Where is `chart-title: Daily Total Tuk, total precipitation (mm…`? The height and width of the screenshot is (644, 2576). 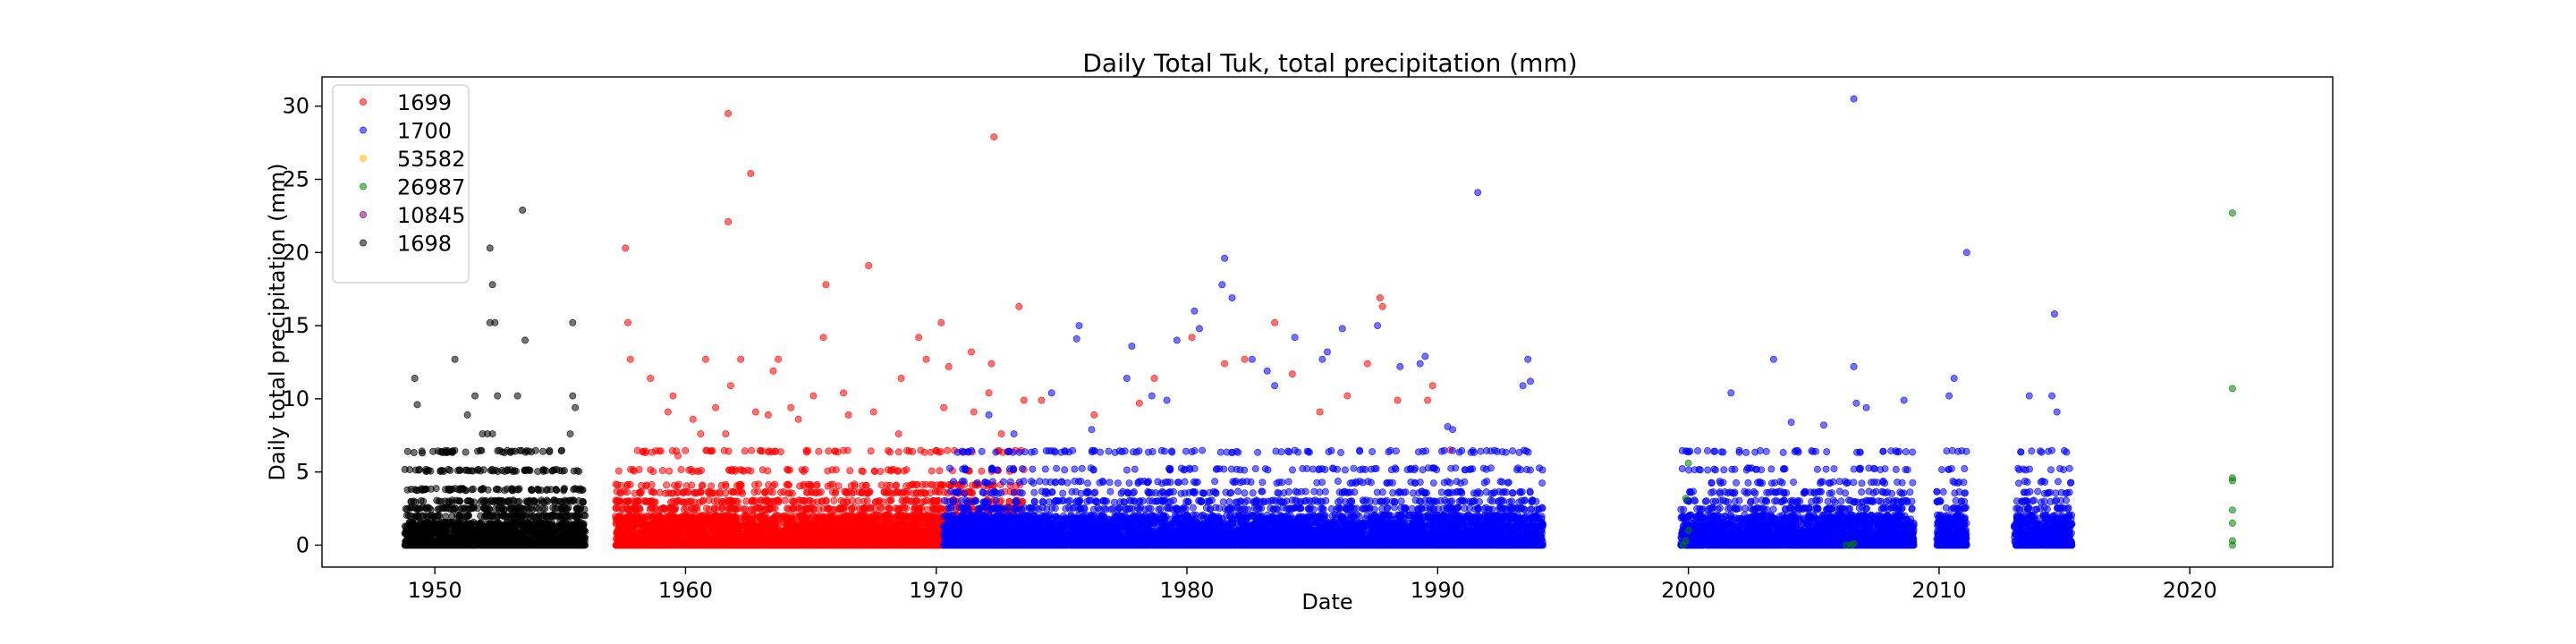
chart-title: Daily Total Tuk, total precipitation (mm… is located at coordinates (1329, 63).